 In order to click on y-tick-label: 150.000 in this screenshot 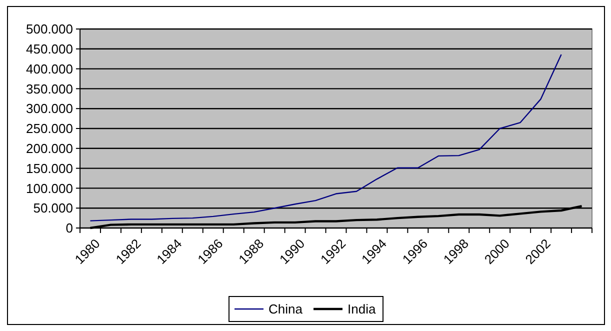, I will do `click(49, 168)`.